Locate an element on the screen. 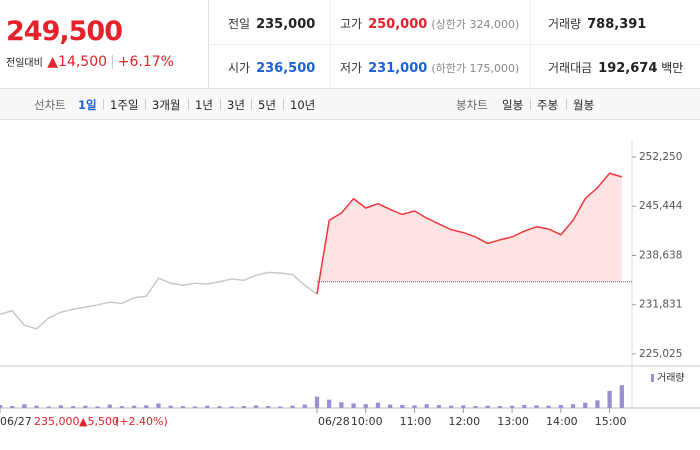  x-tick-label: 12:00 is located at coordinates (464, 421).